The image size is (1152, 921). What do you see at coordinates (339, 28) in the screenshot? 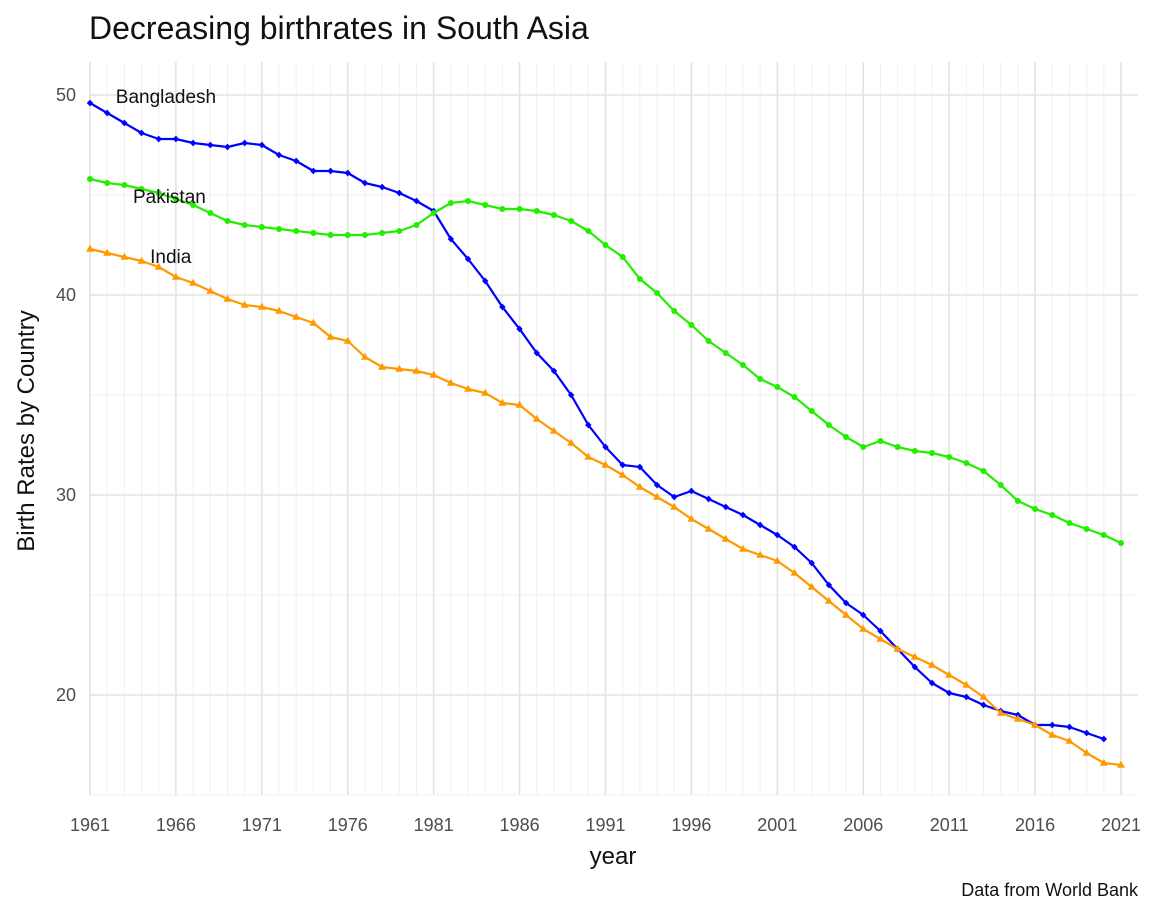
I see `chart-title: Decreasing birthrates in South Asia` at bounding box center [339, 28].